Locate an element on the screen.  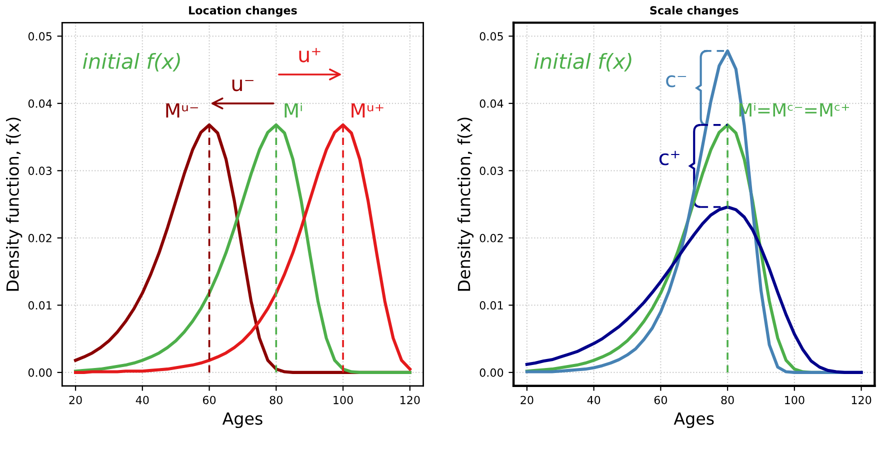
annotation: c⁻ is located at coordinates (676, 81).